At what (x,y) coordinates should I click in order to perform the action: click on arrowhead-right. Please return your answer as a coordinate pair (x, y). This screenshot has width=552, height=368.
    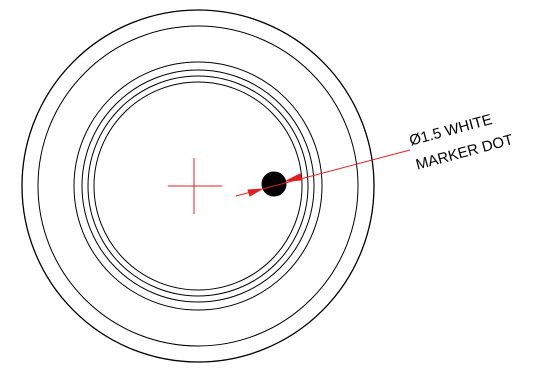
    Looking at the image, I should click on (294, 177).